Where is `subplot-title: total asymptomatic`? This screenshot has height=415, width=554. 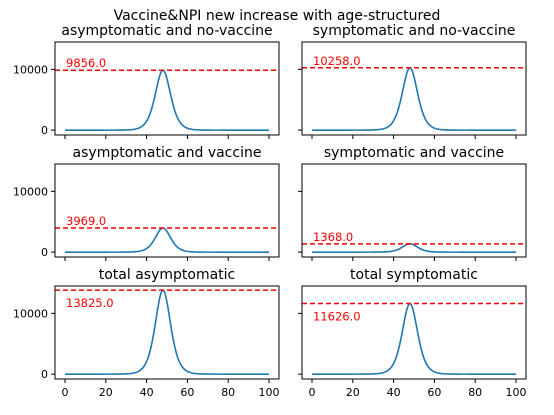 subplot-title: total asymptomatic is located at coordinates (167, 275).